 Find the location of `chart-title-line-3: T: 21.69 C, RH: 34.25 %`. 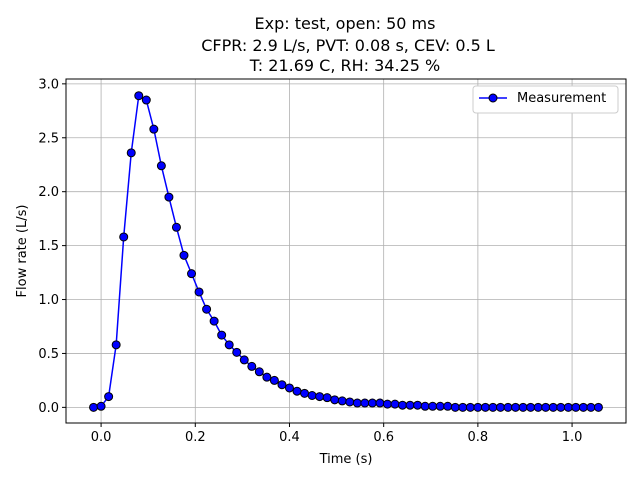

chart-title-line-3: T: 21.69 C, RH: 34.25 % is located at coordinates (344, 65).